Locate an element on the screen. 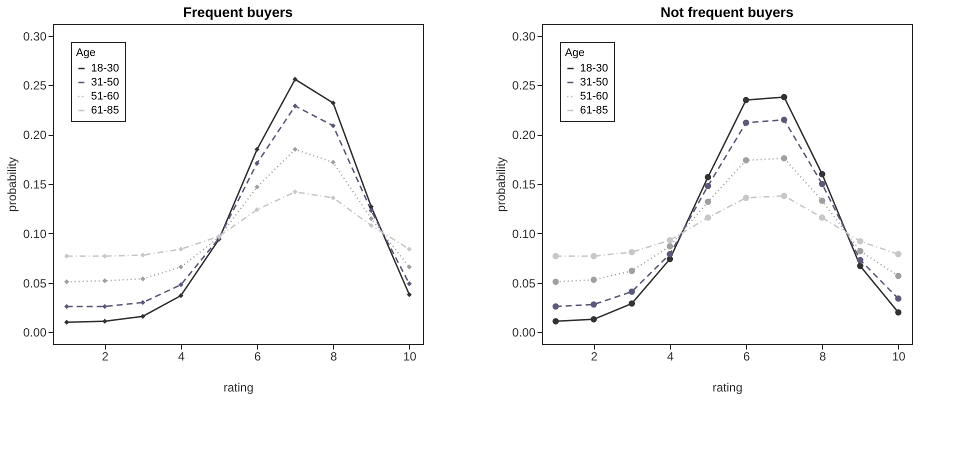 This screenshot has height=454, width=956. y-tick-label: 0.10 is located at coordinates (35, 233).